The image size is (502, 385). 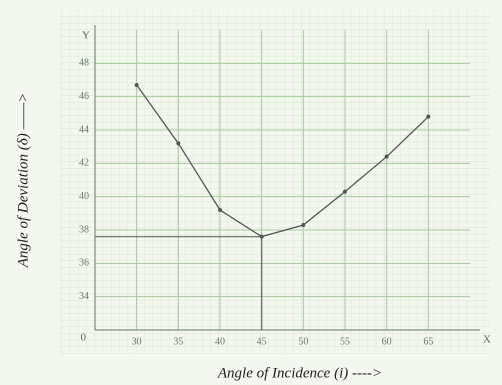 What do you see at coordinates (303, 341) in the screenshot?
I see `x-tick-label: 50` at bounding box center [303, 341].